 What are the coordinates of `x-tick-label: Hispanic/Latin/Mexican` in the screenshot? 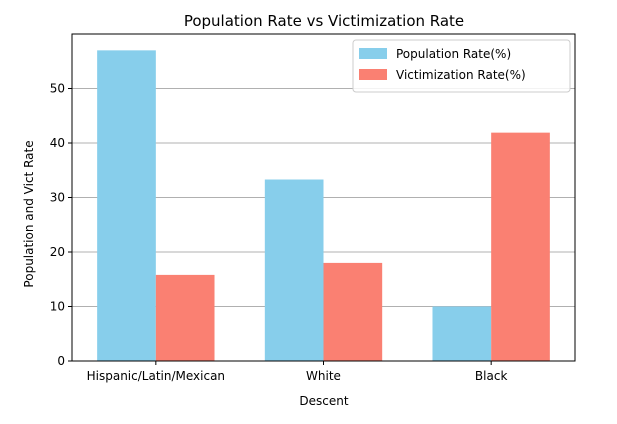 It's located at (156, 376).